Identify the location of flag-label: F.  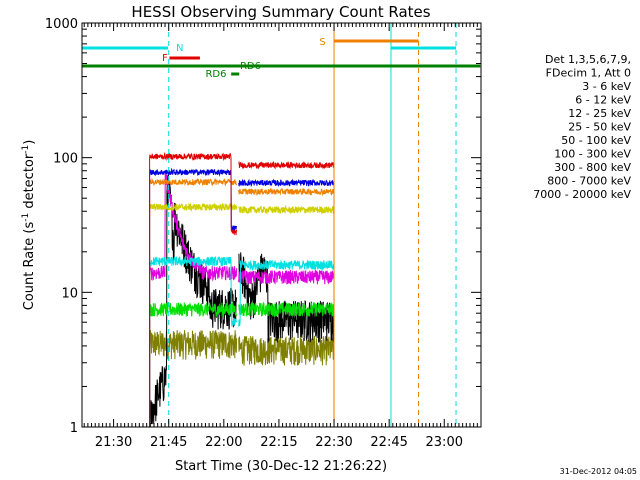
(165, 58).